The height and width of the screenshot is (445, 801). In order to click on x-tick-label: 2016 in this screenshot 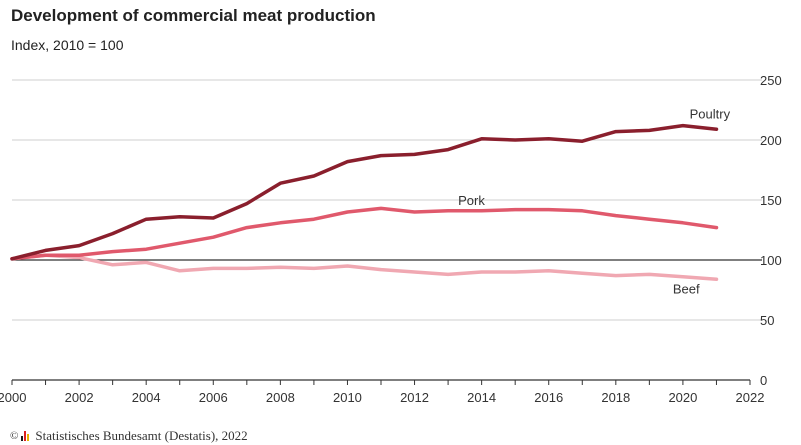, I will do `click(548, 397)`.